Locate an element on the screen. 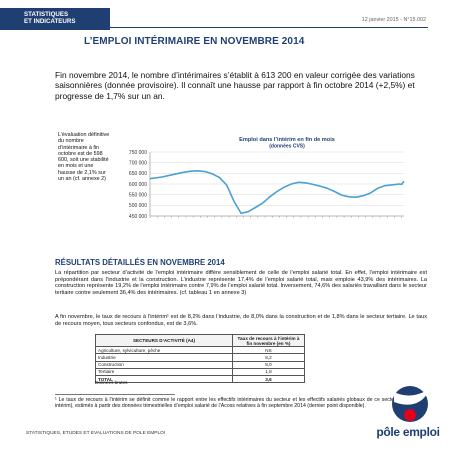 The height and width of the screenshot is (452, 452). chart-title: Emploi dans l’intérim en fin de mois is located at coordinates (287, 140).